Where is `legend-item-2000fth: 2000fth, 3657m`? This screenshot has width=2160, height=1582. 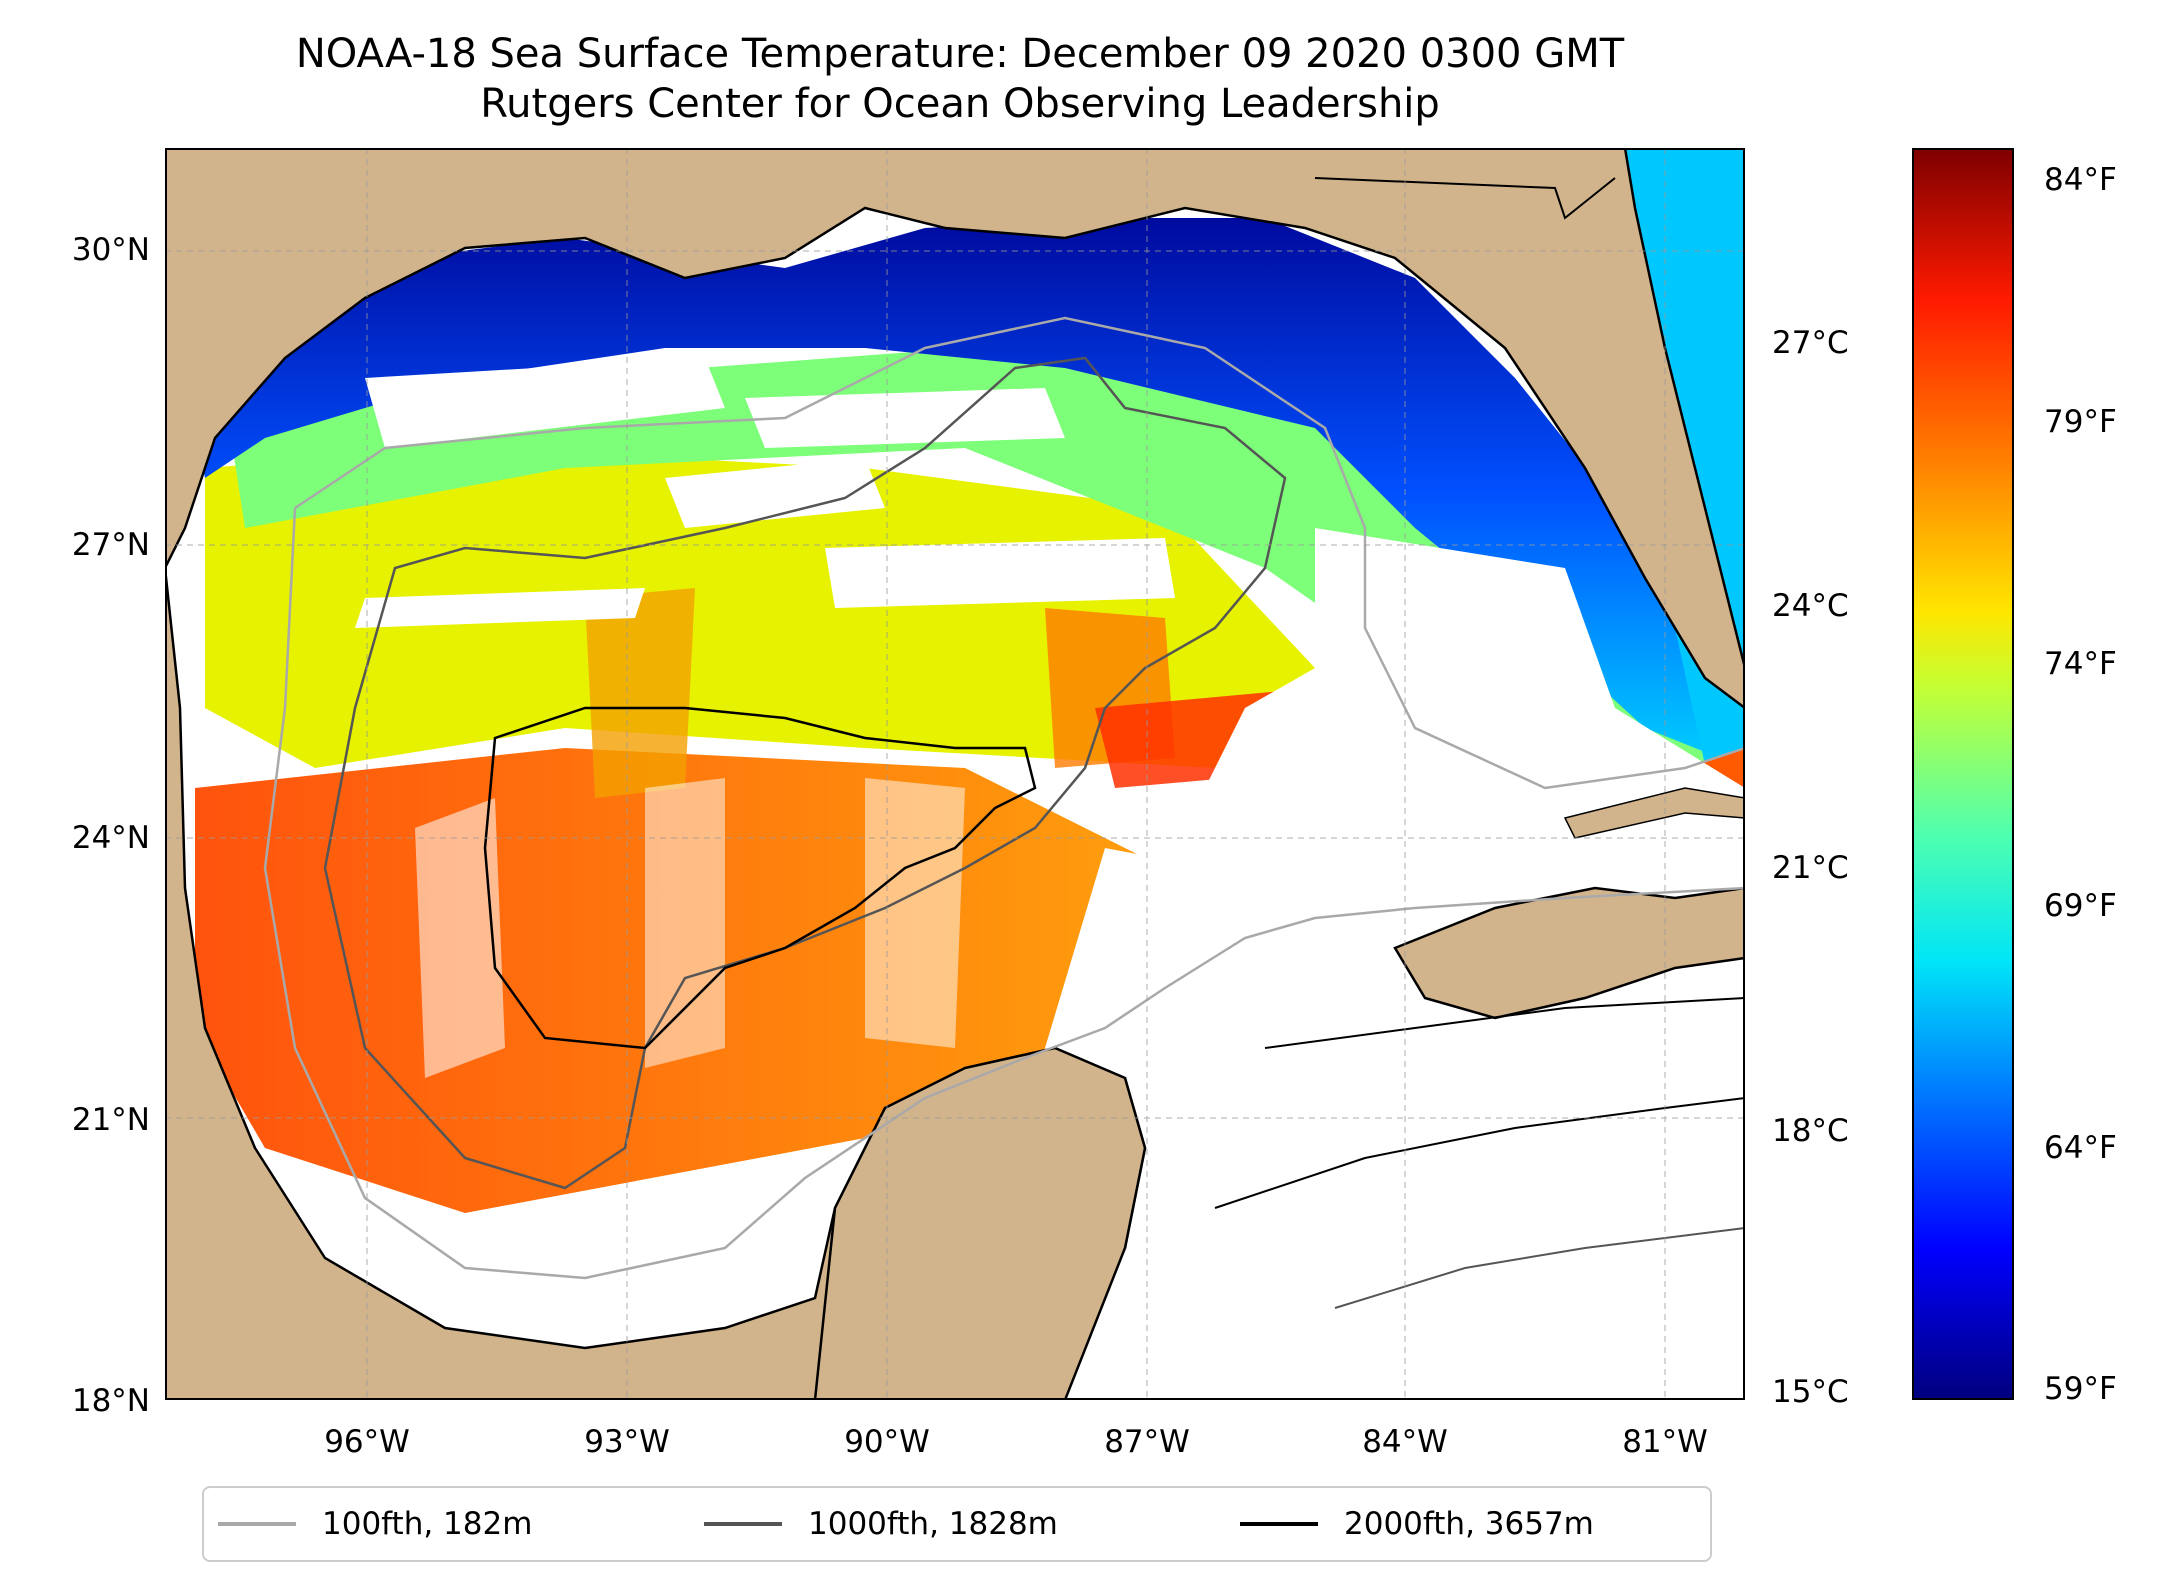 legend-item-2000fth: 2000fth, 3657m is located at coordinates (1417, 1524).